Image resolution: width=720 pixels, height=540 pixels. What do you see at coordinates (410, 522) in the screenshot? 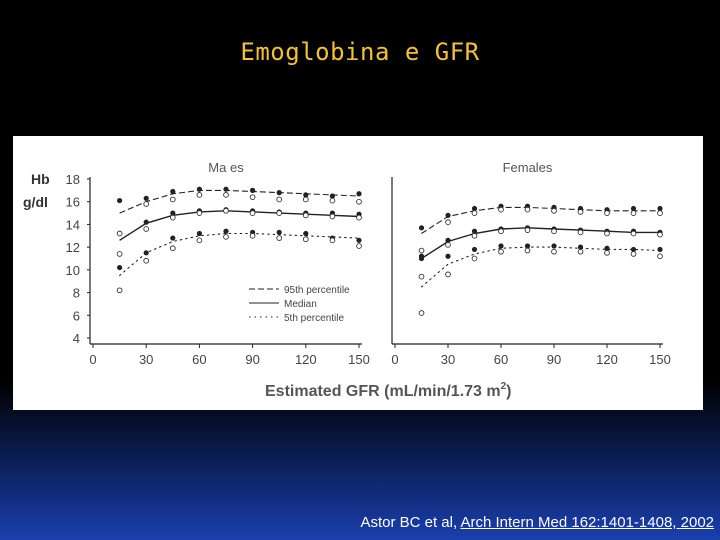
I see `citation-authors: Astor BC et al,` at bounding box center [410, 522].